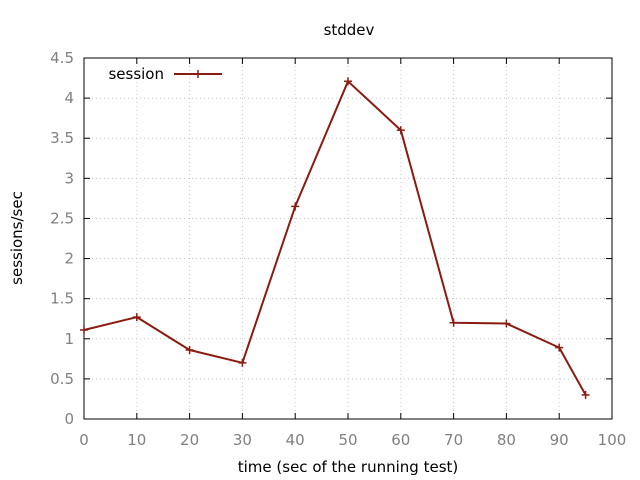 Image resolution: width=640 pixels, height=480 pixels. Describe the element at coordinates (84, 440) in the screenshot. I see `x-tick-label: 0` at that location.